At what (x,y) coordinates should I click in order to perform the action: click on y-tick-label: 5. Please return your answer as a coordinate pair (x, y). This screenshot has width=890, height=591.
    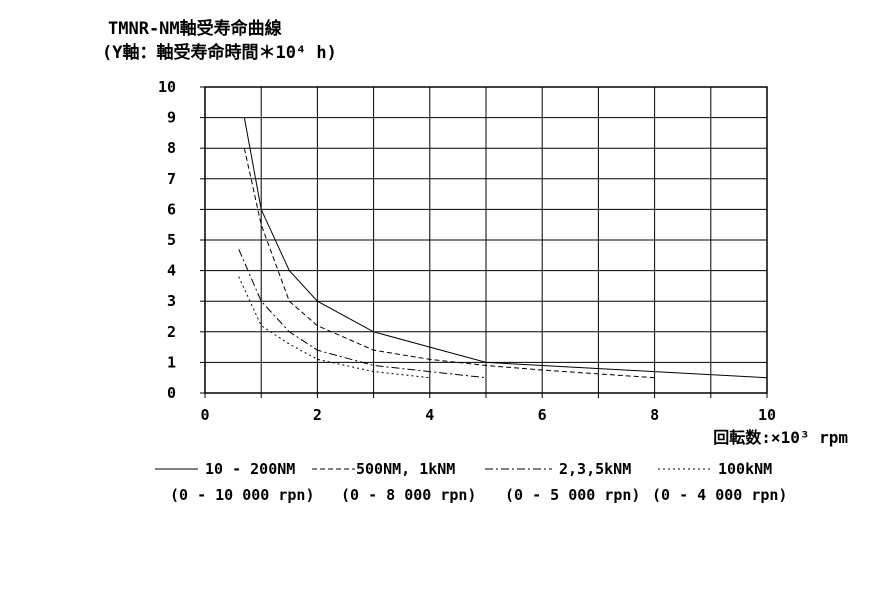
    Looking at the image, I should click on (171, 240).